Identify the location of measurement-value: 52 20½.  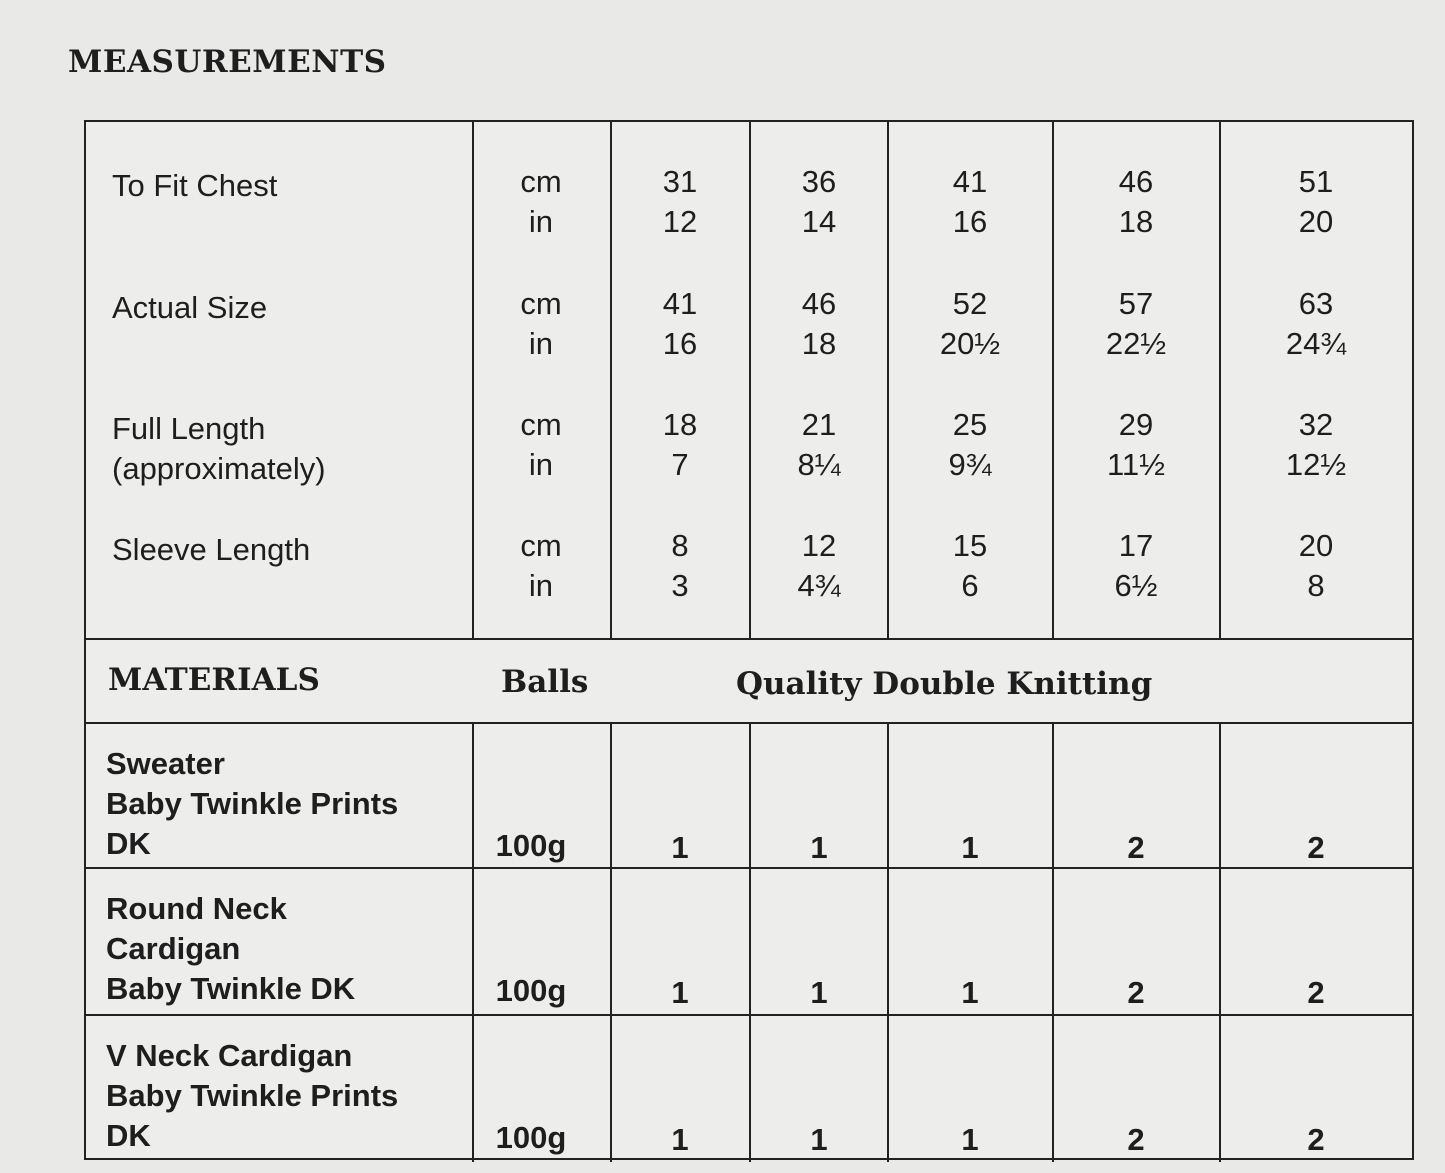
(970, 323).